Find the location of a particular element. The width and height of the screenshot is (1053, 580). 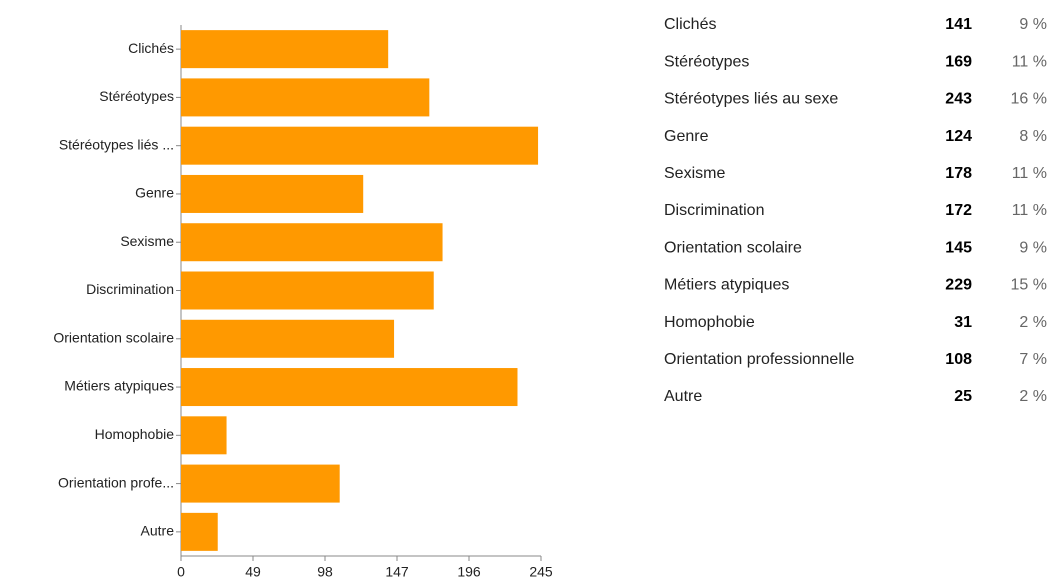

y-tick-label: Autre is located at coordinates (158, 531).